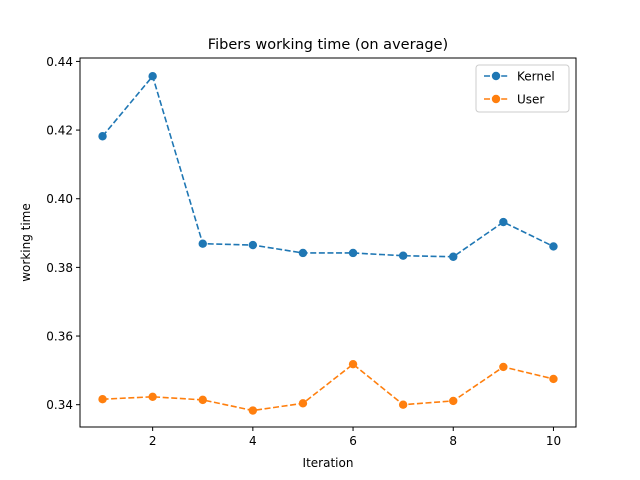 The height and width of the screenshot is (480, 640). What do you see at coordinates (26, 242) in the screenshot?
I see `y-axis-label: working time` at bounding box center [26, 242].